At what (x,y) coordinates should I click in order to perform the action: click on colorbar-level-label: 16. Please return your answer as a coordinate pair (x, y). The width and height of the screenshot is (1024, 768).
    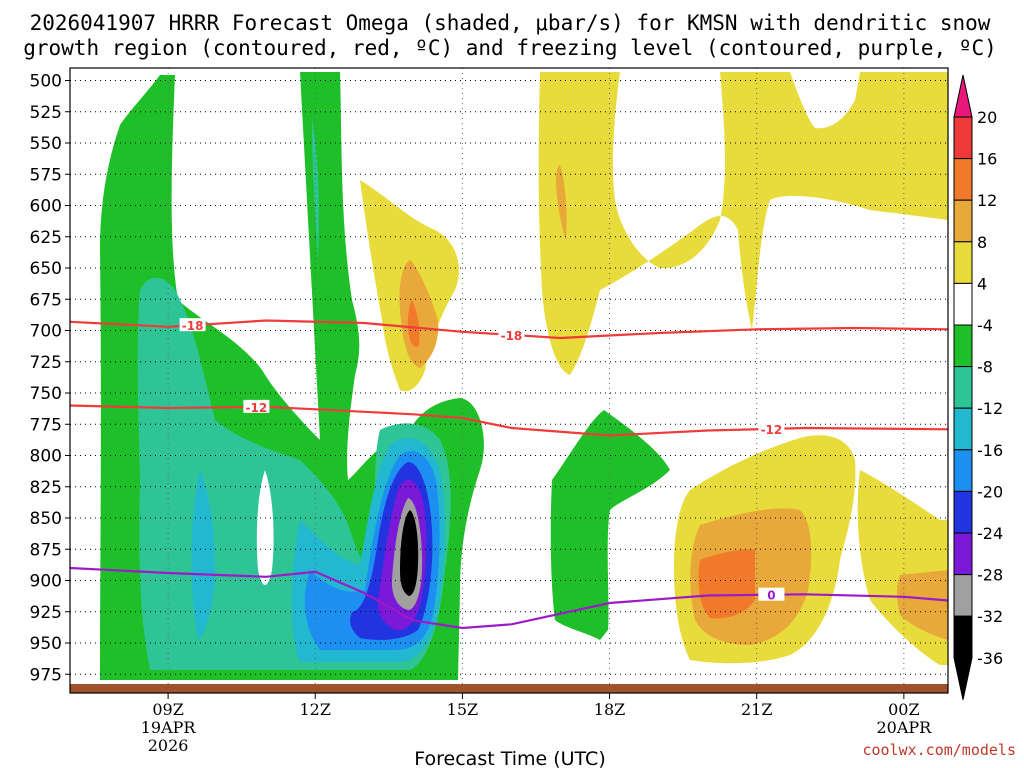
    Looking at the image, I should click on (987, 159).